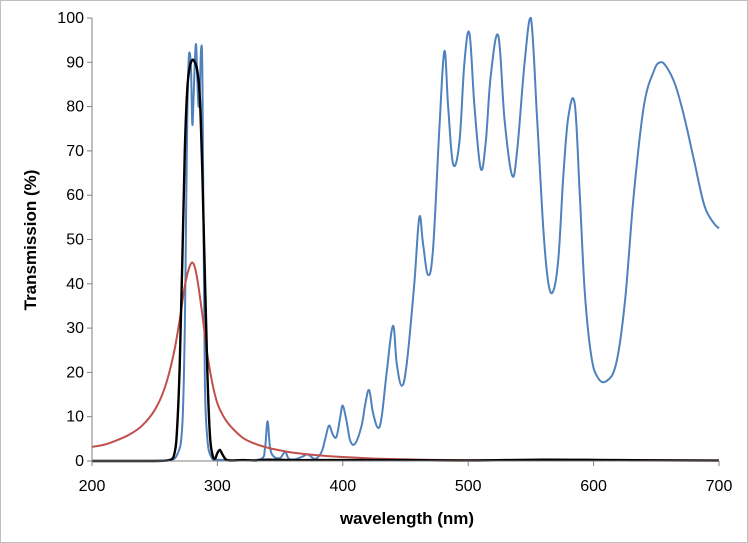 The image size is (748, 543). What do you see at coordinates (79, 461) in the screenshot?
I see `y-tick-label: 0` at bounding box center [79, 461].